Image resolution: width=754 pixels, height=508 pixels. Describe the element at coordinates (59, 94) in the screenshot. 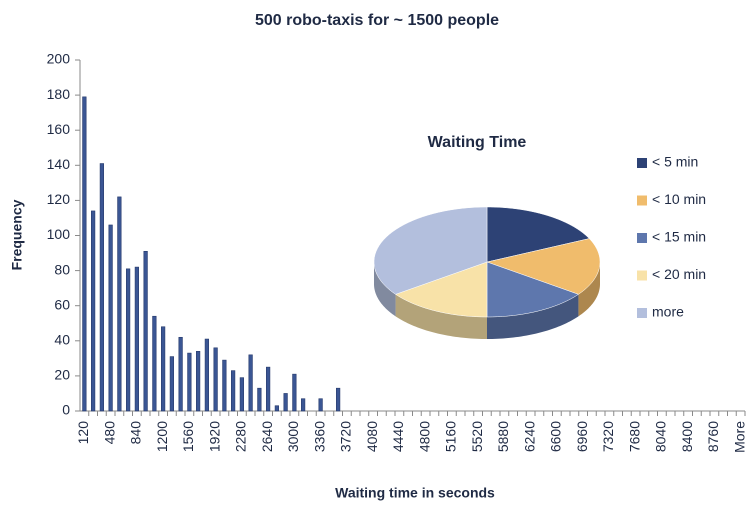

I see `y-tick-label: 180` at that location.